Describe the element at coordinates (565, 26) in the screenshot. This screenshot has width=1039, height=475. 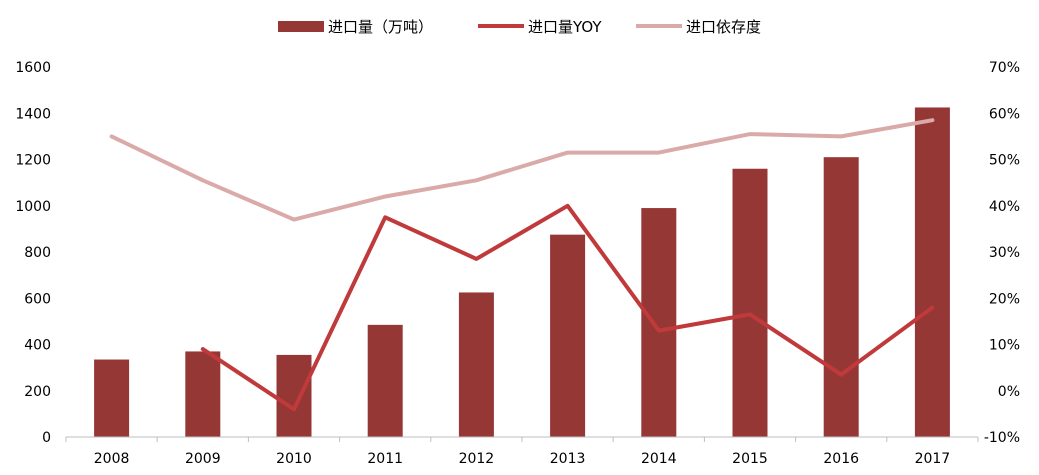
I see `legend-label-yoy: 进口量YOY` at that location.